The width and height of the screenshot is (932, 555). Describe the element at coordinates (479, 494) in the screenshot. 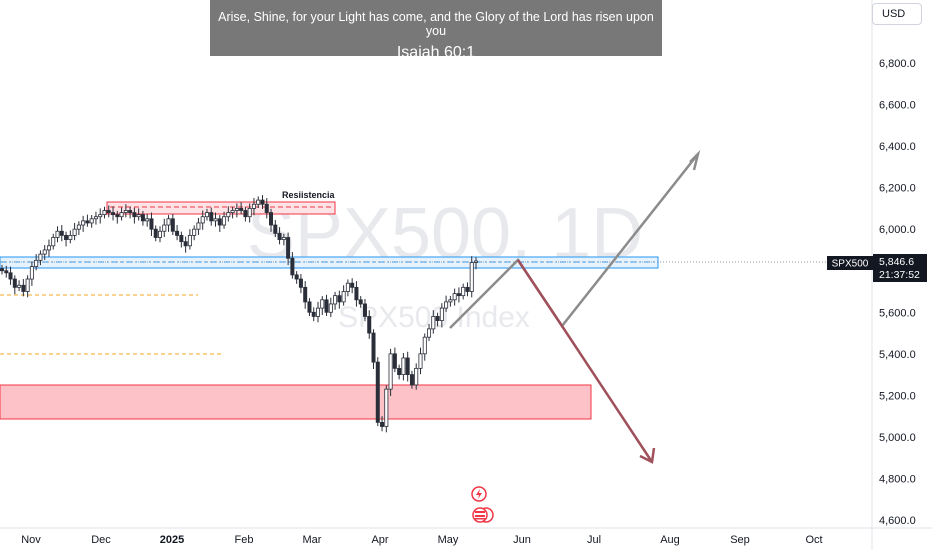

I see `flash-event-icon` at that location.